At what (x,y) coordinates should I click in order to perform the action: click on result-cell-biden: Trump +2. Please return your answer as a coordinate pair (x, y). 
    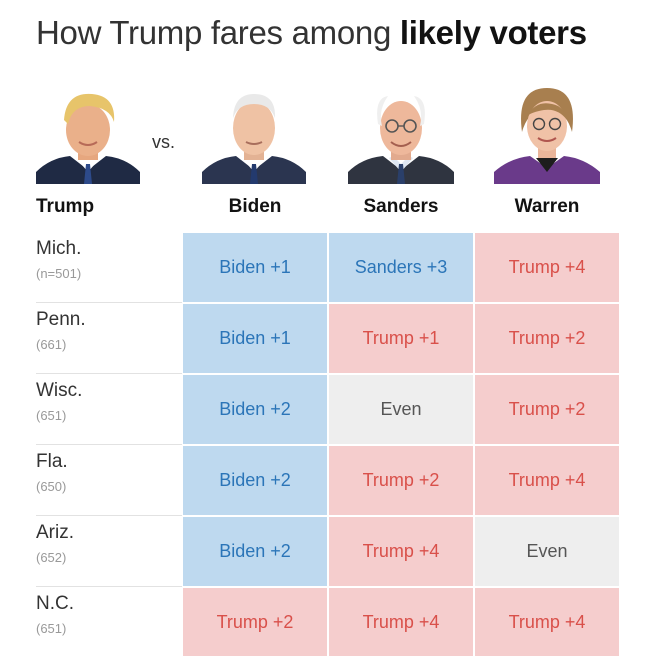
    Looking at the image, I should click on (255, 622).